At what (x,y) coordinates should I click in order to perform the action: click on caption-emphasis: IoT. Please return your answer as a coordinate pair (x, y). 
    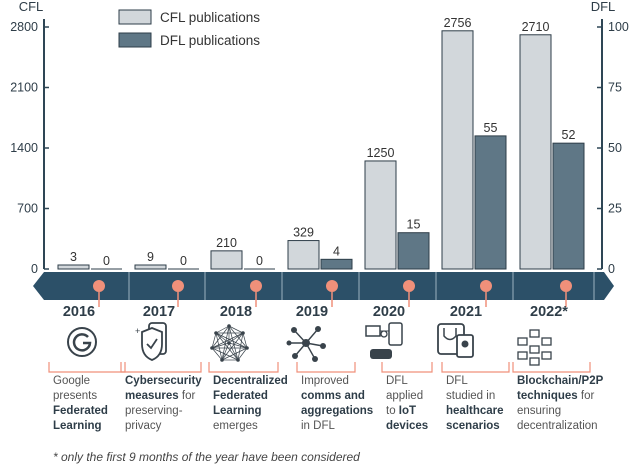
    Looking at the image, I should click on (407, 411).